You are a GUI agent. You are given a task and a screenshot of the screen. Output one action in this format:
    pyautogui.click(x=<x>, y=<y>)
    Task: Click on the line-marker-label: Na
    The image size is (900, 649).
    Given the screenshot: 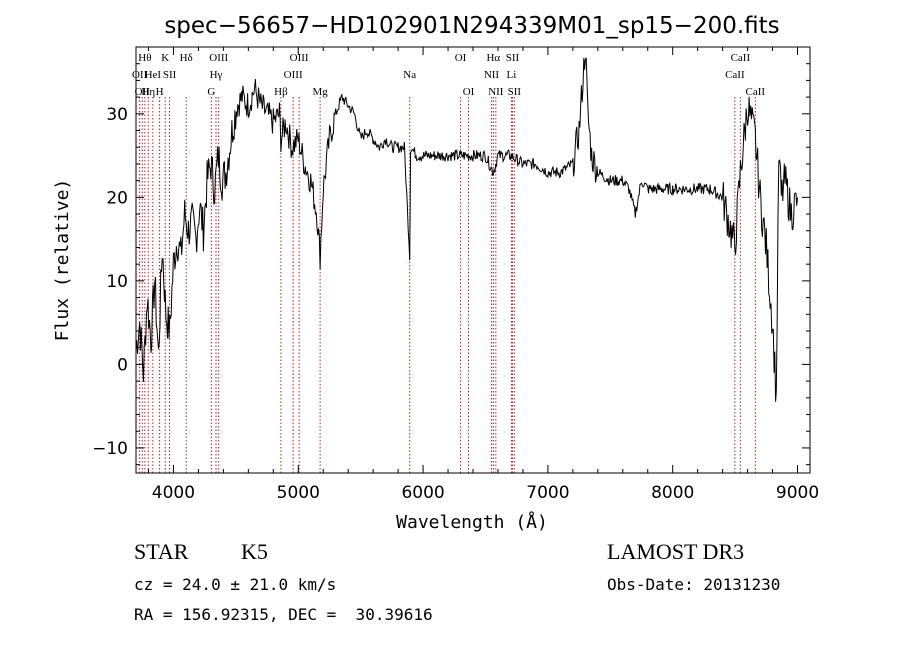 What is the action you would take?
    pyautogui.click(x=409, y=75)
    